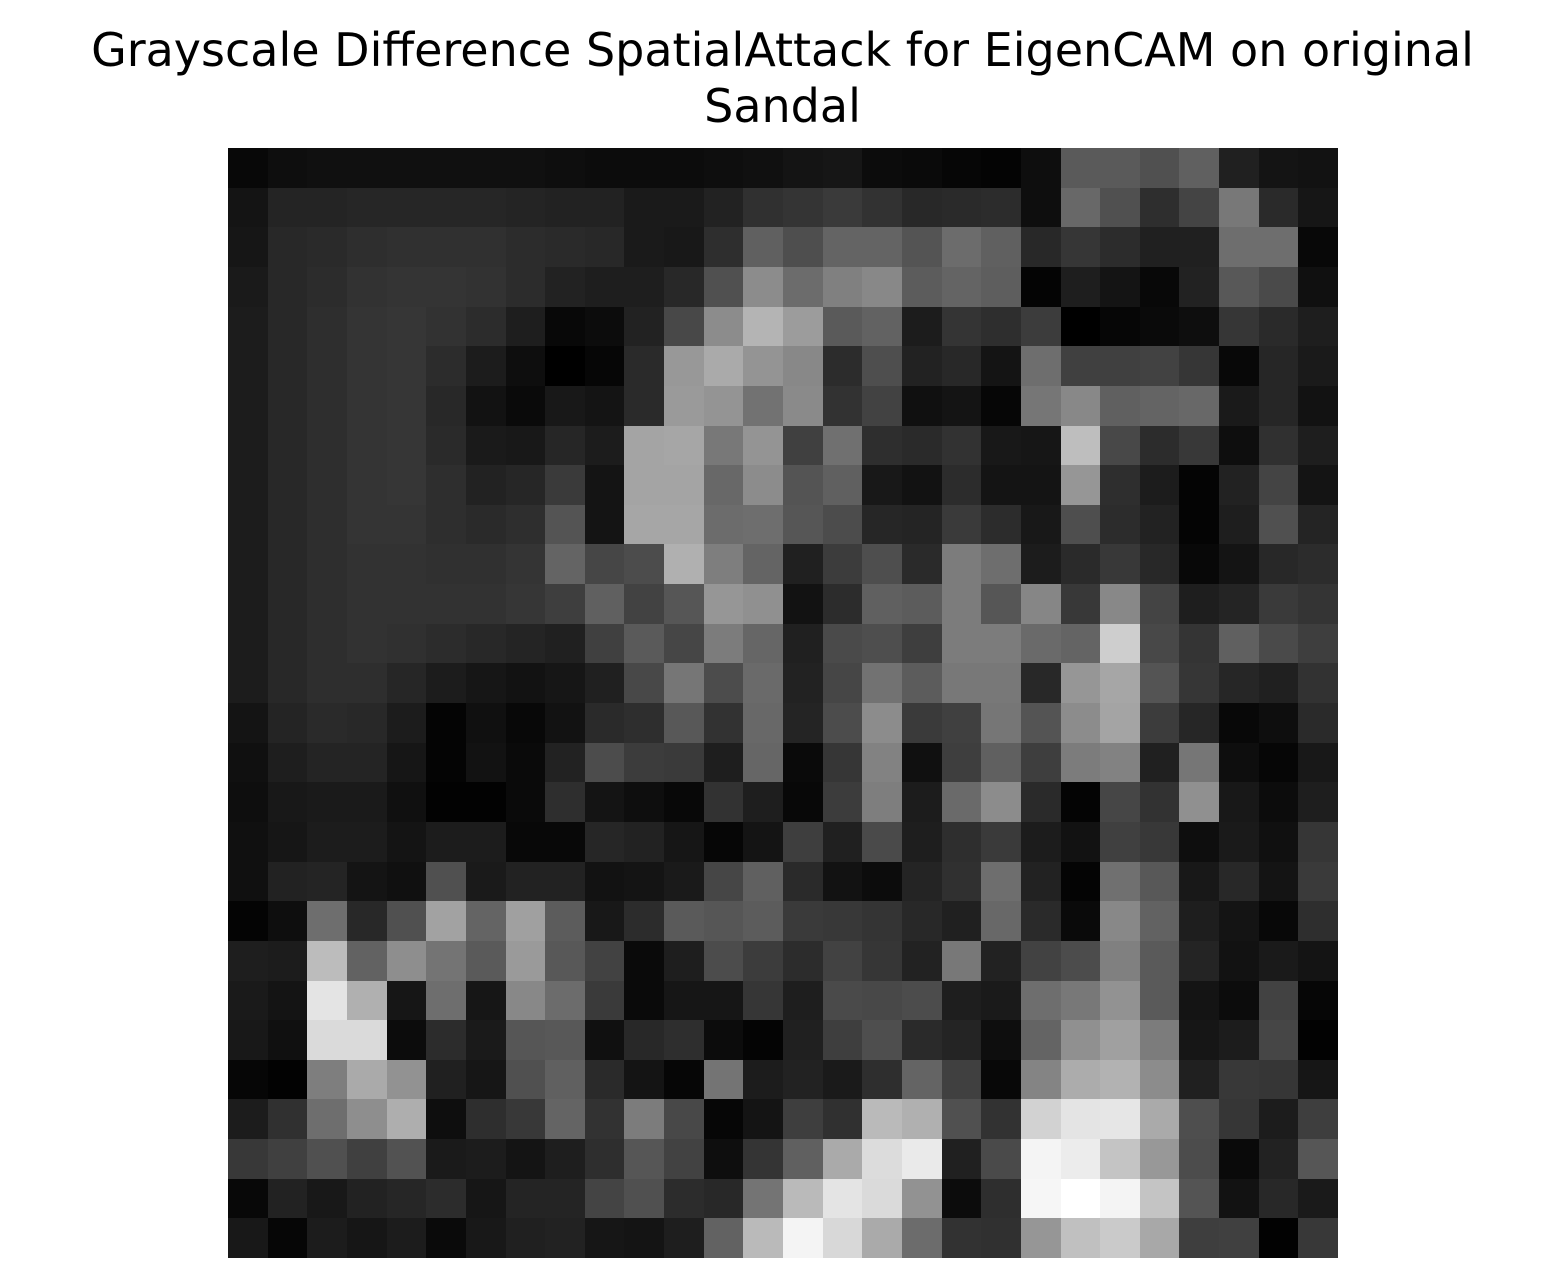 The height and width of the screenshot is (1287, 1565). I want to click on heatmap-cell-r26-c10, so click(644, 1198).